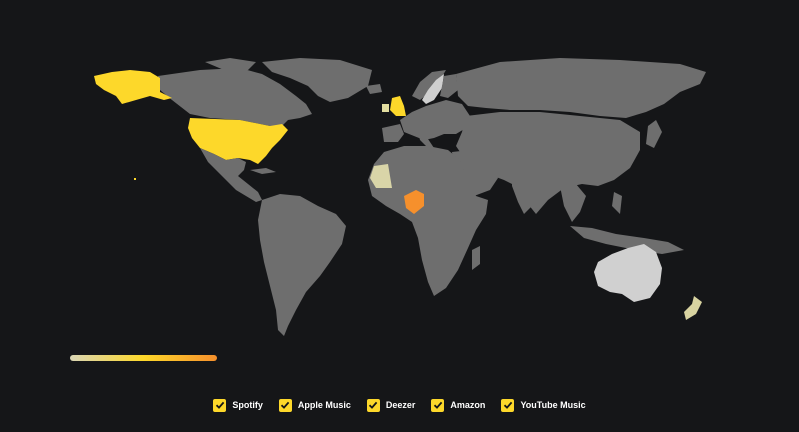  I want to click on legend-item-spotify: Spotify, so click(238, 405).